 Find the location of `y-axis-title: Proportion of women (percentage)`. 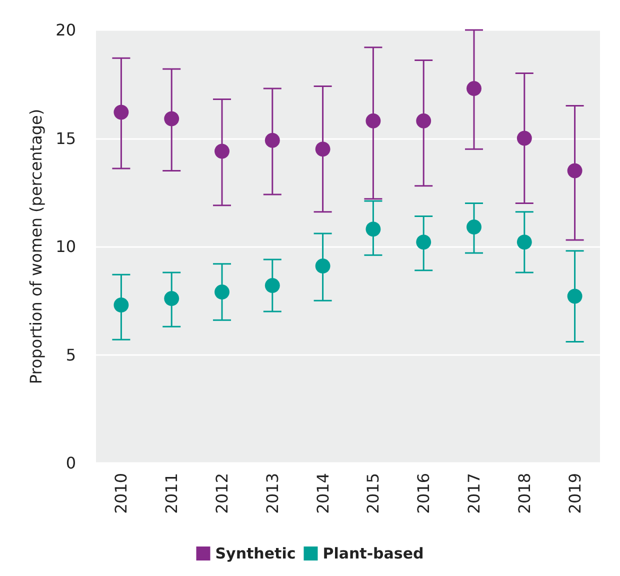

y-axis-title: Proportion of women (percentage) is located at coordinates (36, 246).